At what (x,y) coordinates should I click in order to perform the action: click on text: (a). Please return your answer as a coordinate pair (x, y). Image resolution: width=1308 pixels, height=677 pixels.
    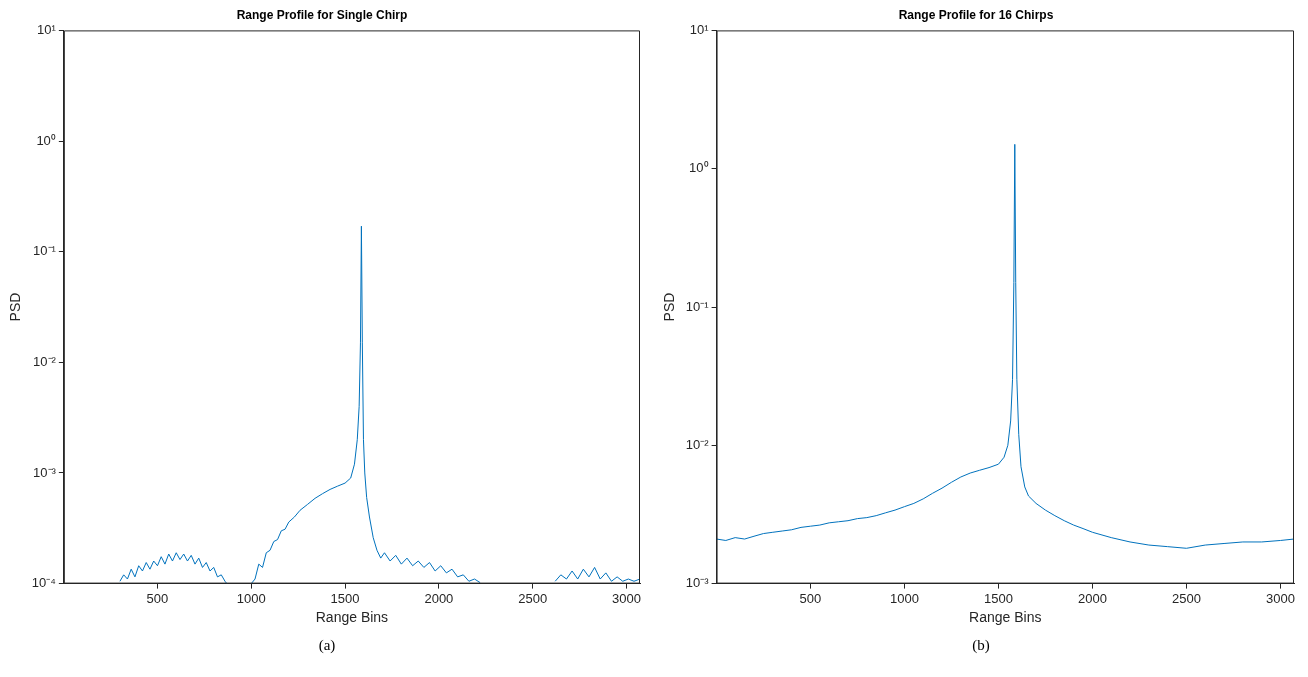
    Looking at the image, I should click on (327, 645).